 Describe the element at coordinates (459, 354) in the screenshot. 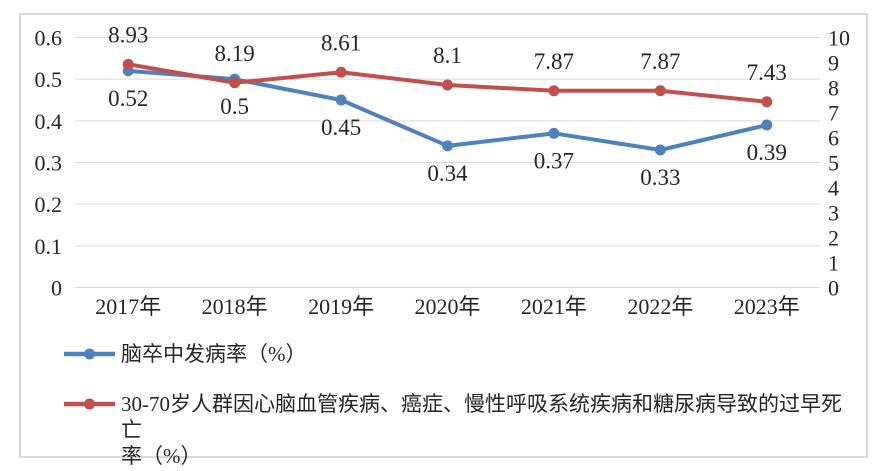

I see `legend-item-stroke-incidence: 脑卒中发病率（%）` at that location.